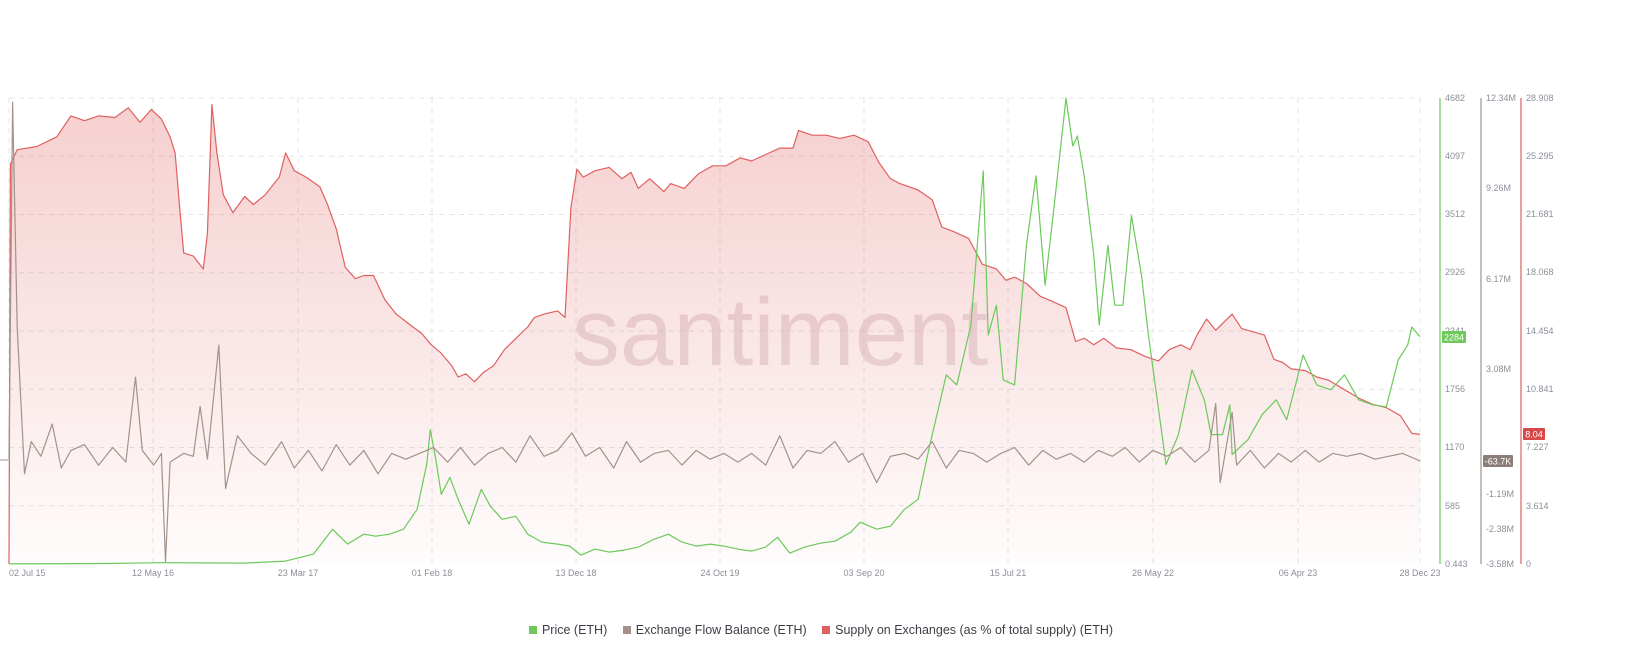 The height and width of the screenshot is (666, 1642). I want to click on flow-axis-tick: 9.26M, so click(1498, 188).